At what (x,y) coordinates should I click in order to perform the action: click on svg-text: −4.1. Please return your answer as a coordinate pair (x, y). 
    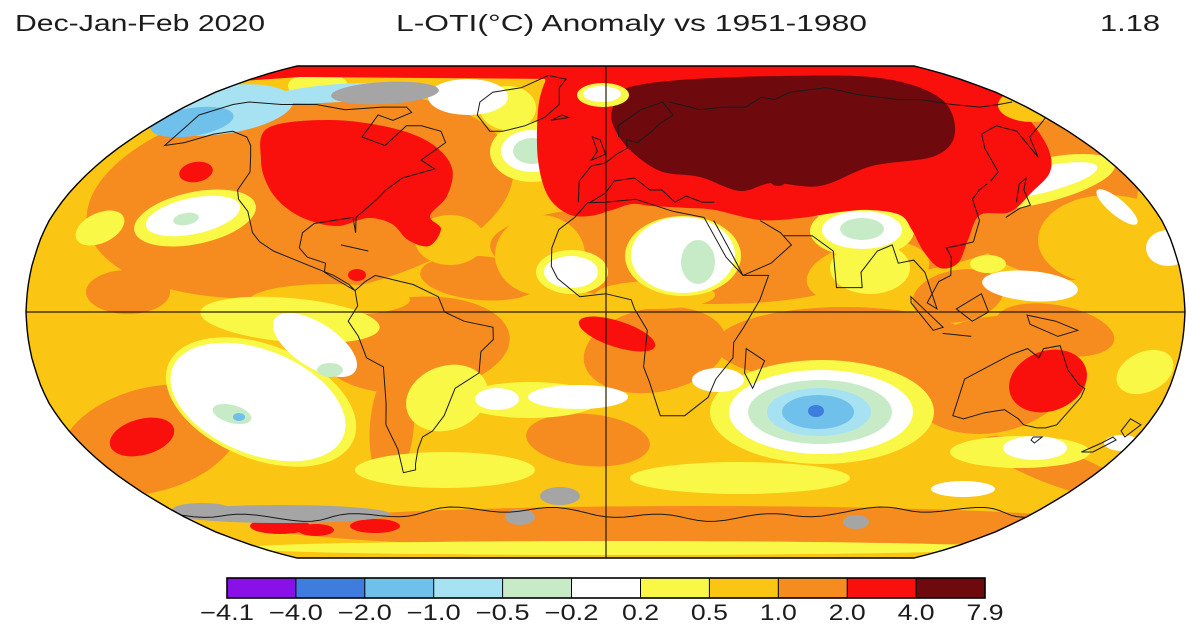
    Looking at the image, I should click on (227, 612).